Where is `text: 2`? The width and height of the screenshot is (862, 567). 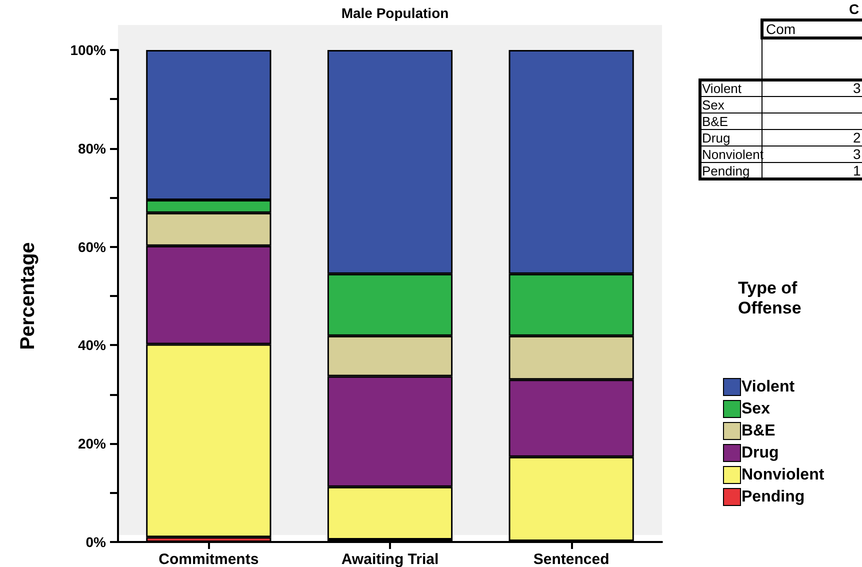 text: 2 is located at coordinates (857, 138).